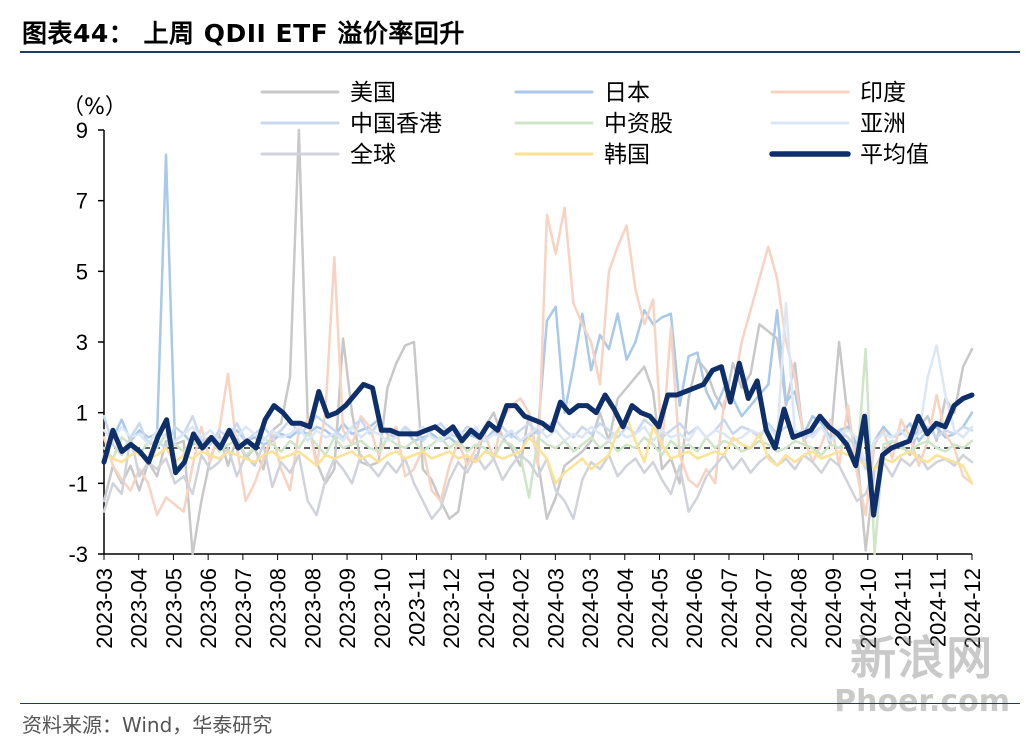  I want to click on legend-label: 韩国, so click(627, 155).